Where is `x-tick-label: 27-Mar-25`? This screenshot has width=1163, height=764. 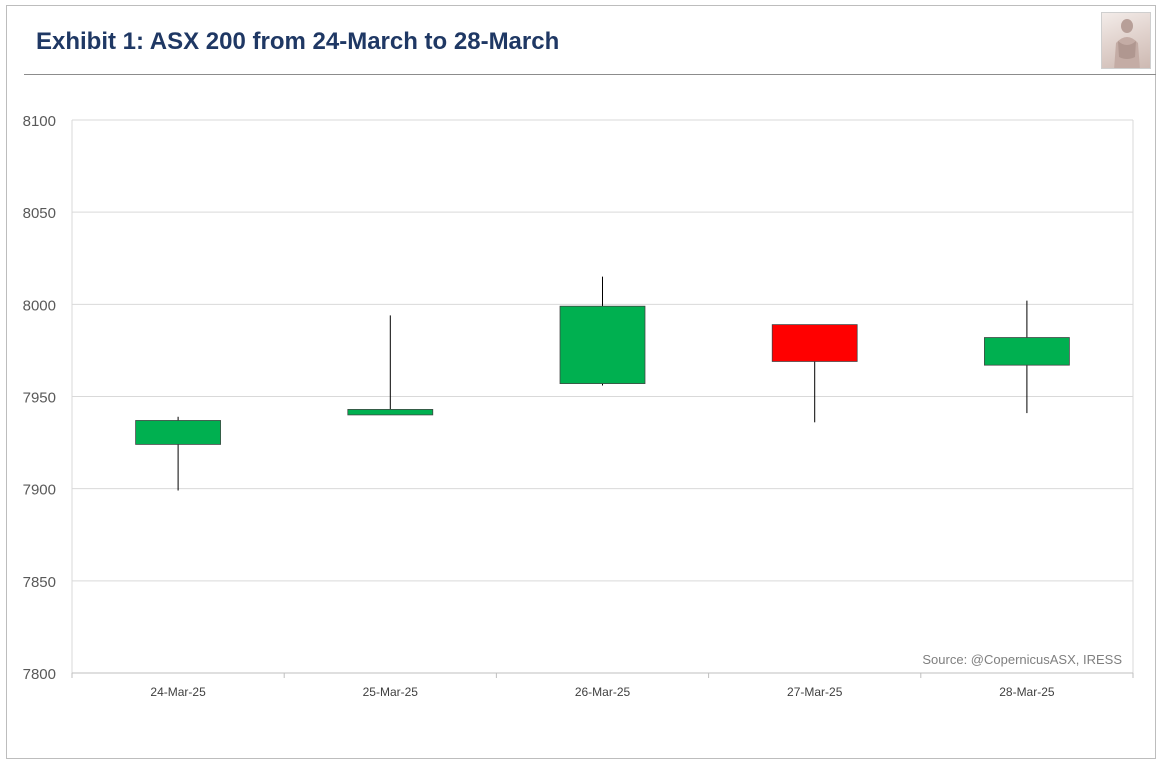
x-tick-label: 27-Mar-25 is located at coordinates (815, 692).